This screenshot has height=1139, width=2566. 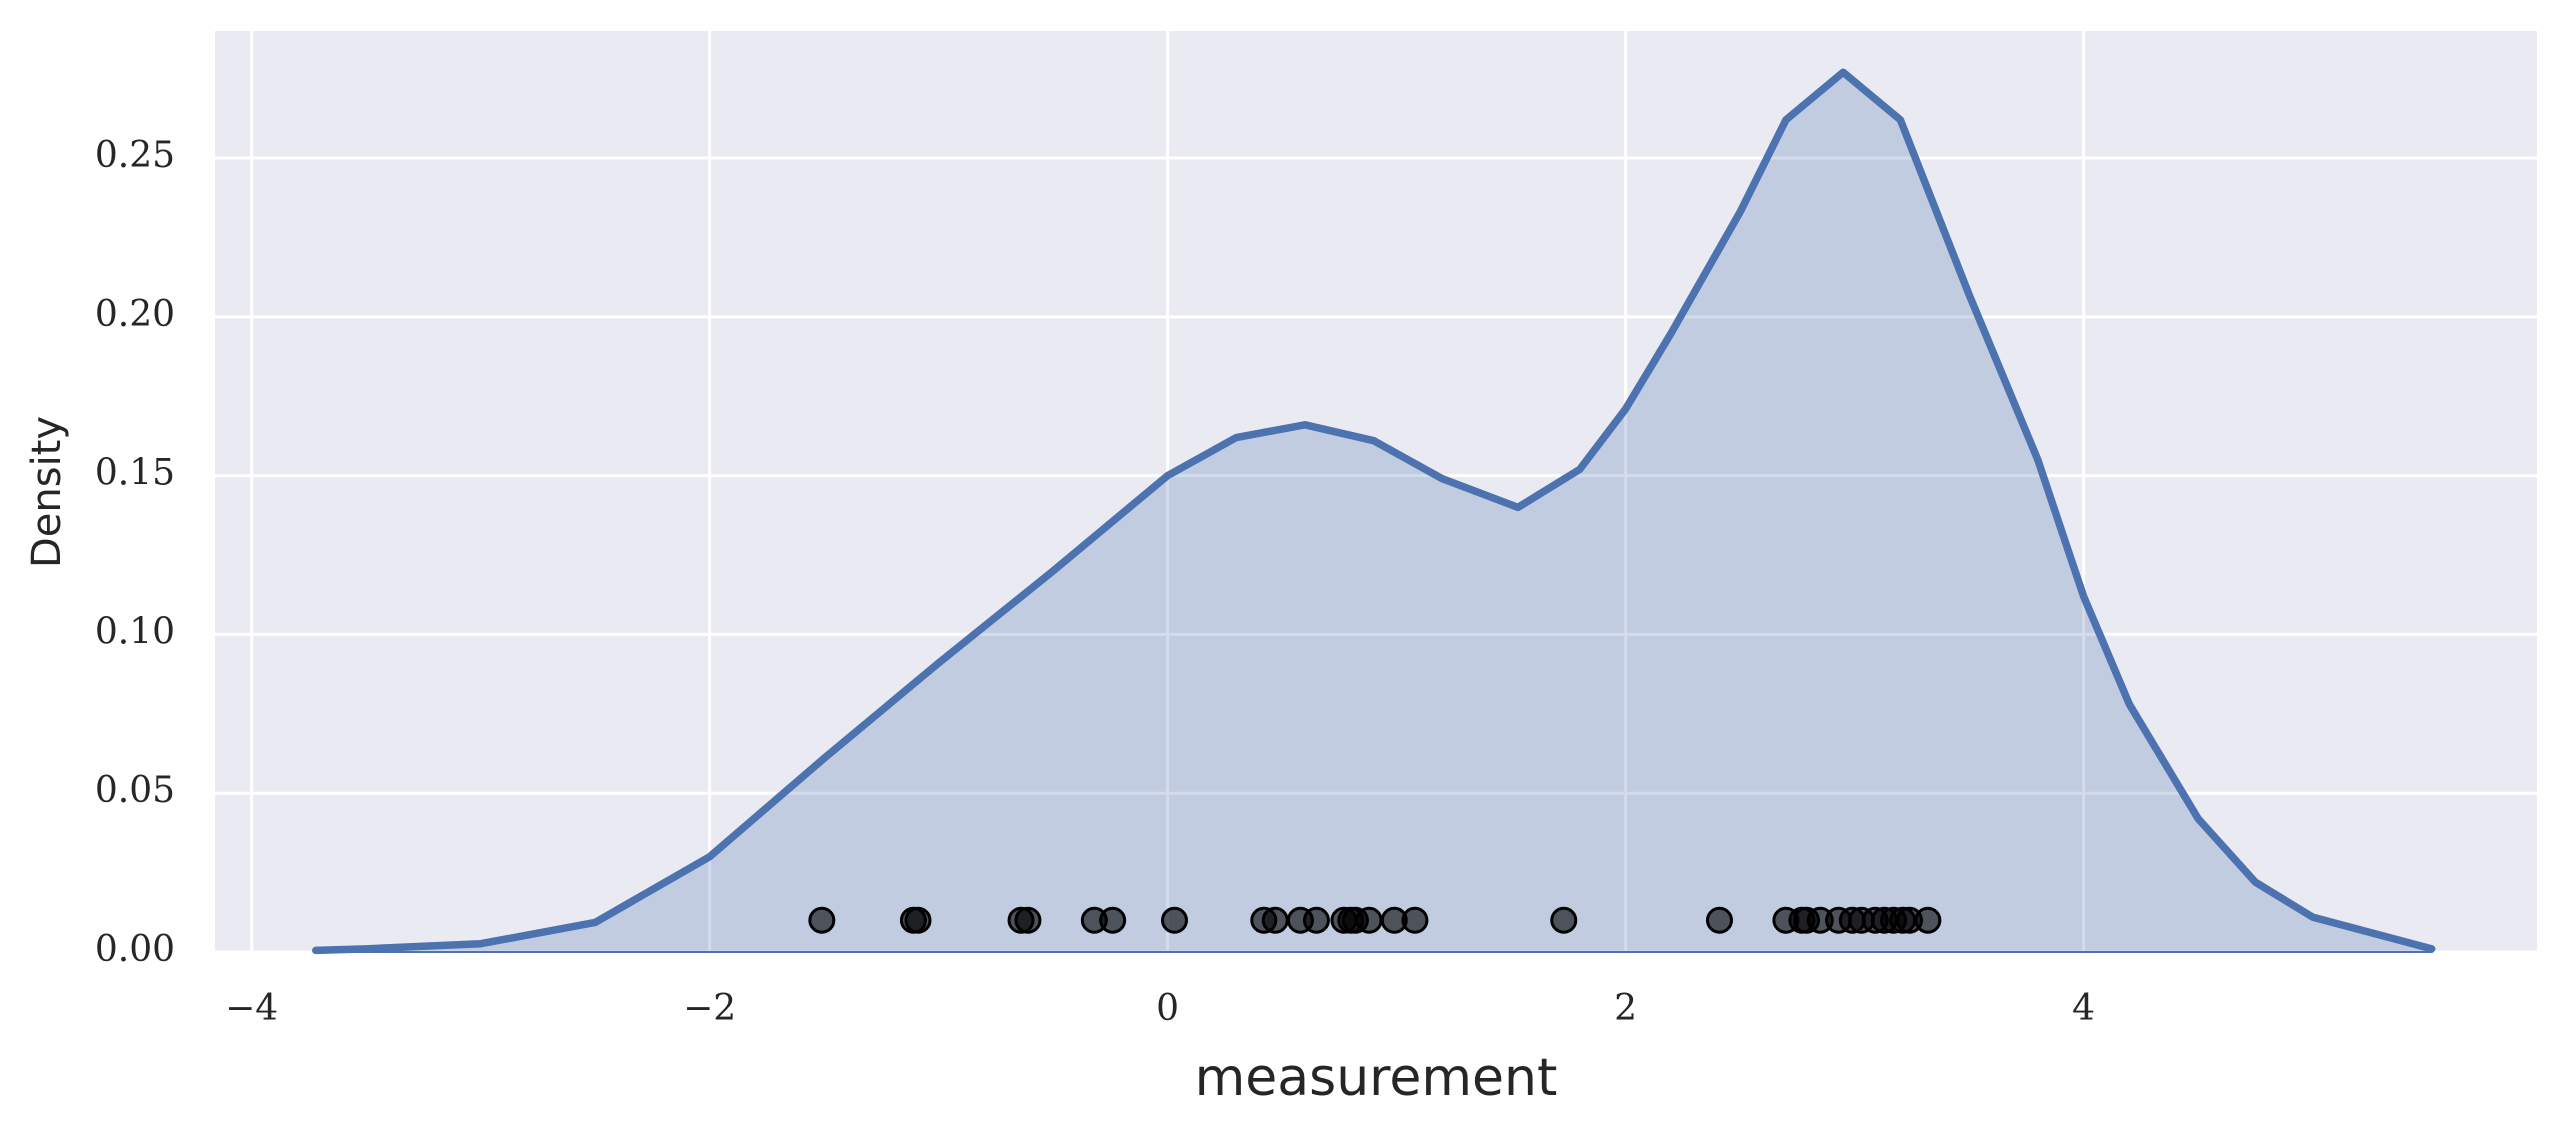 What do you see at coordinates (47, 492) in the screenshot?
I see `y-axis-label: Density` at bounding box center [47, 492].